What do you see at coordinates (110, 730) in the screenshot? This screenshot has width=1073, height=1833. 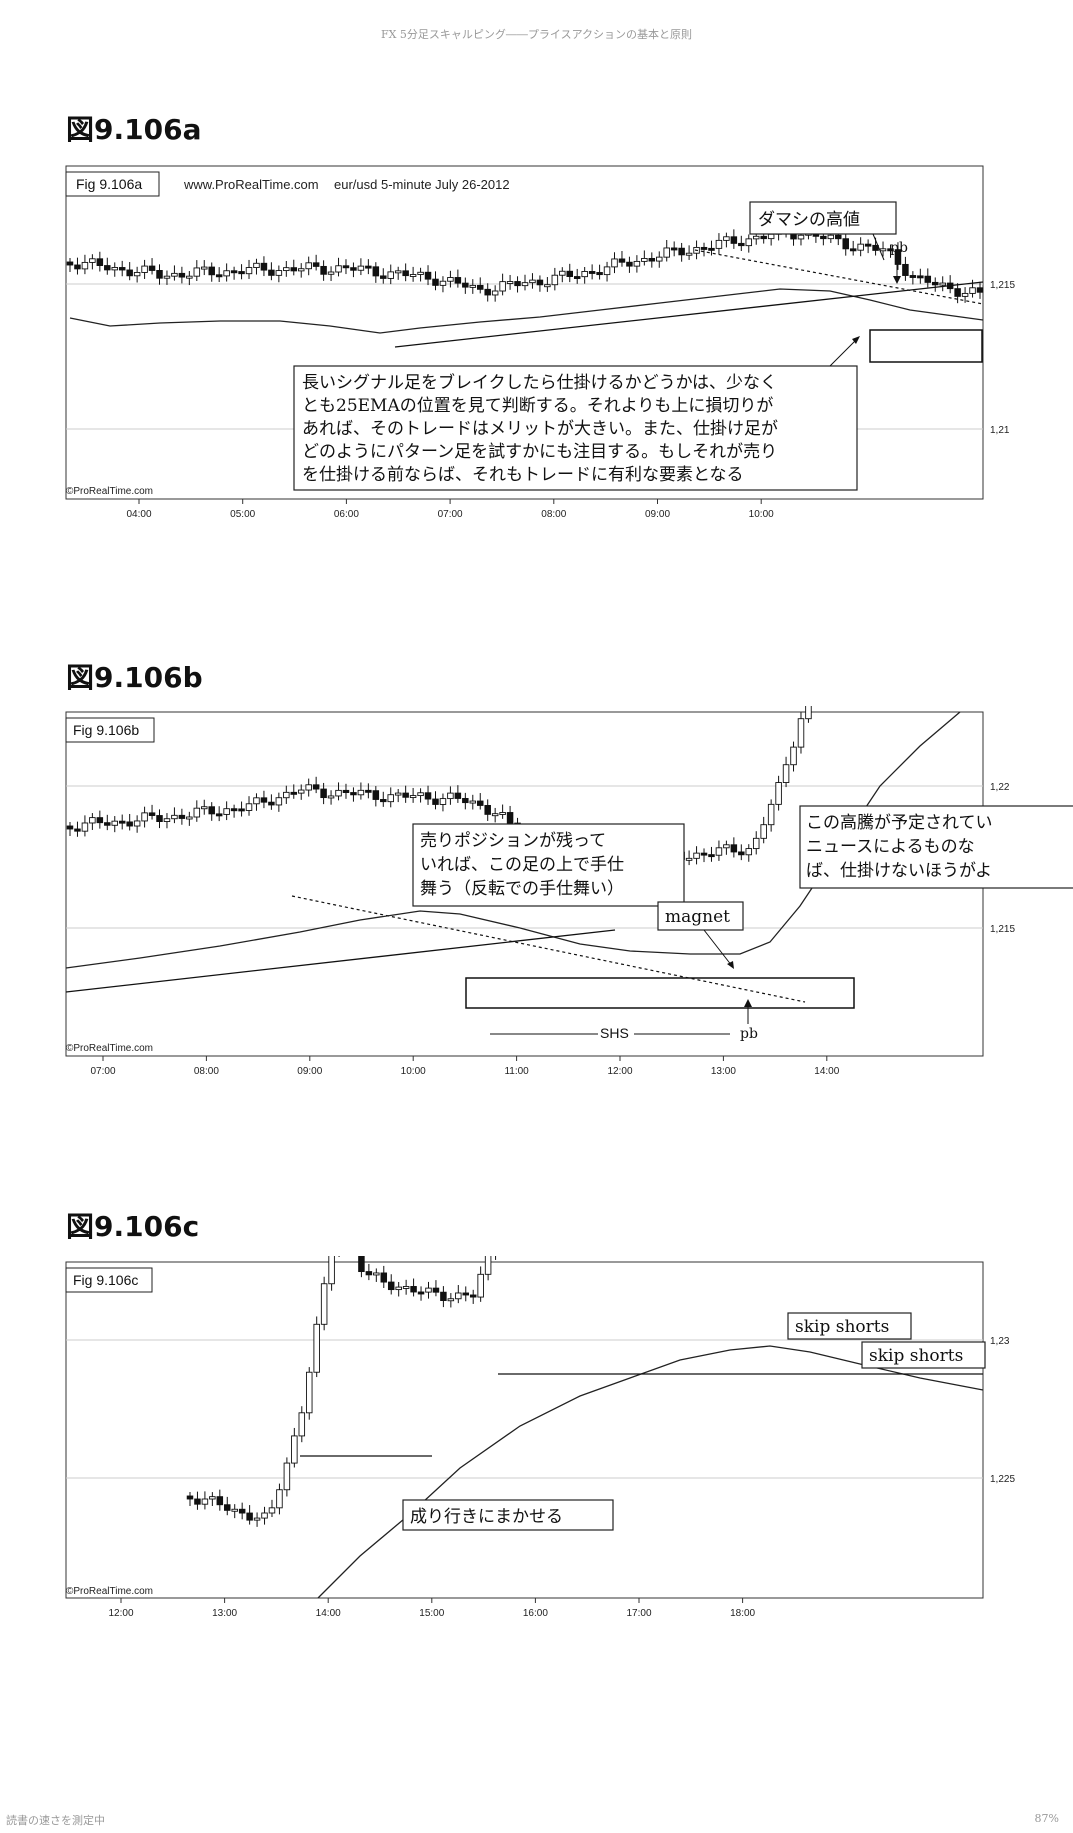 I see `fig-label-box` at bounding box center [110, 730].